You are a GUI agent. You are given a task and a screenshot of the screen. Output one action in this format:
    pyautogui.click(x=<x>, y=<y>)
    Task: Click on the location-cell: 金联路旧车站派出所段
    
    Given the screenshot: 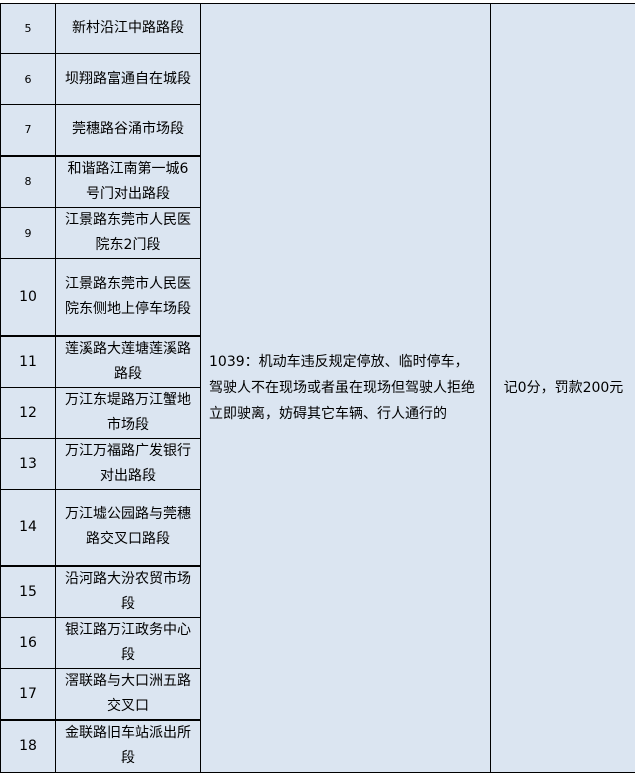 What is the action you would take?
    pyautogui.click(x=128, y=746)
    